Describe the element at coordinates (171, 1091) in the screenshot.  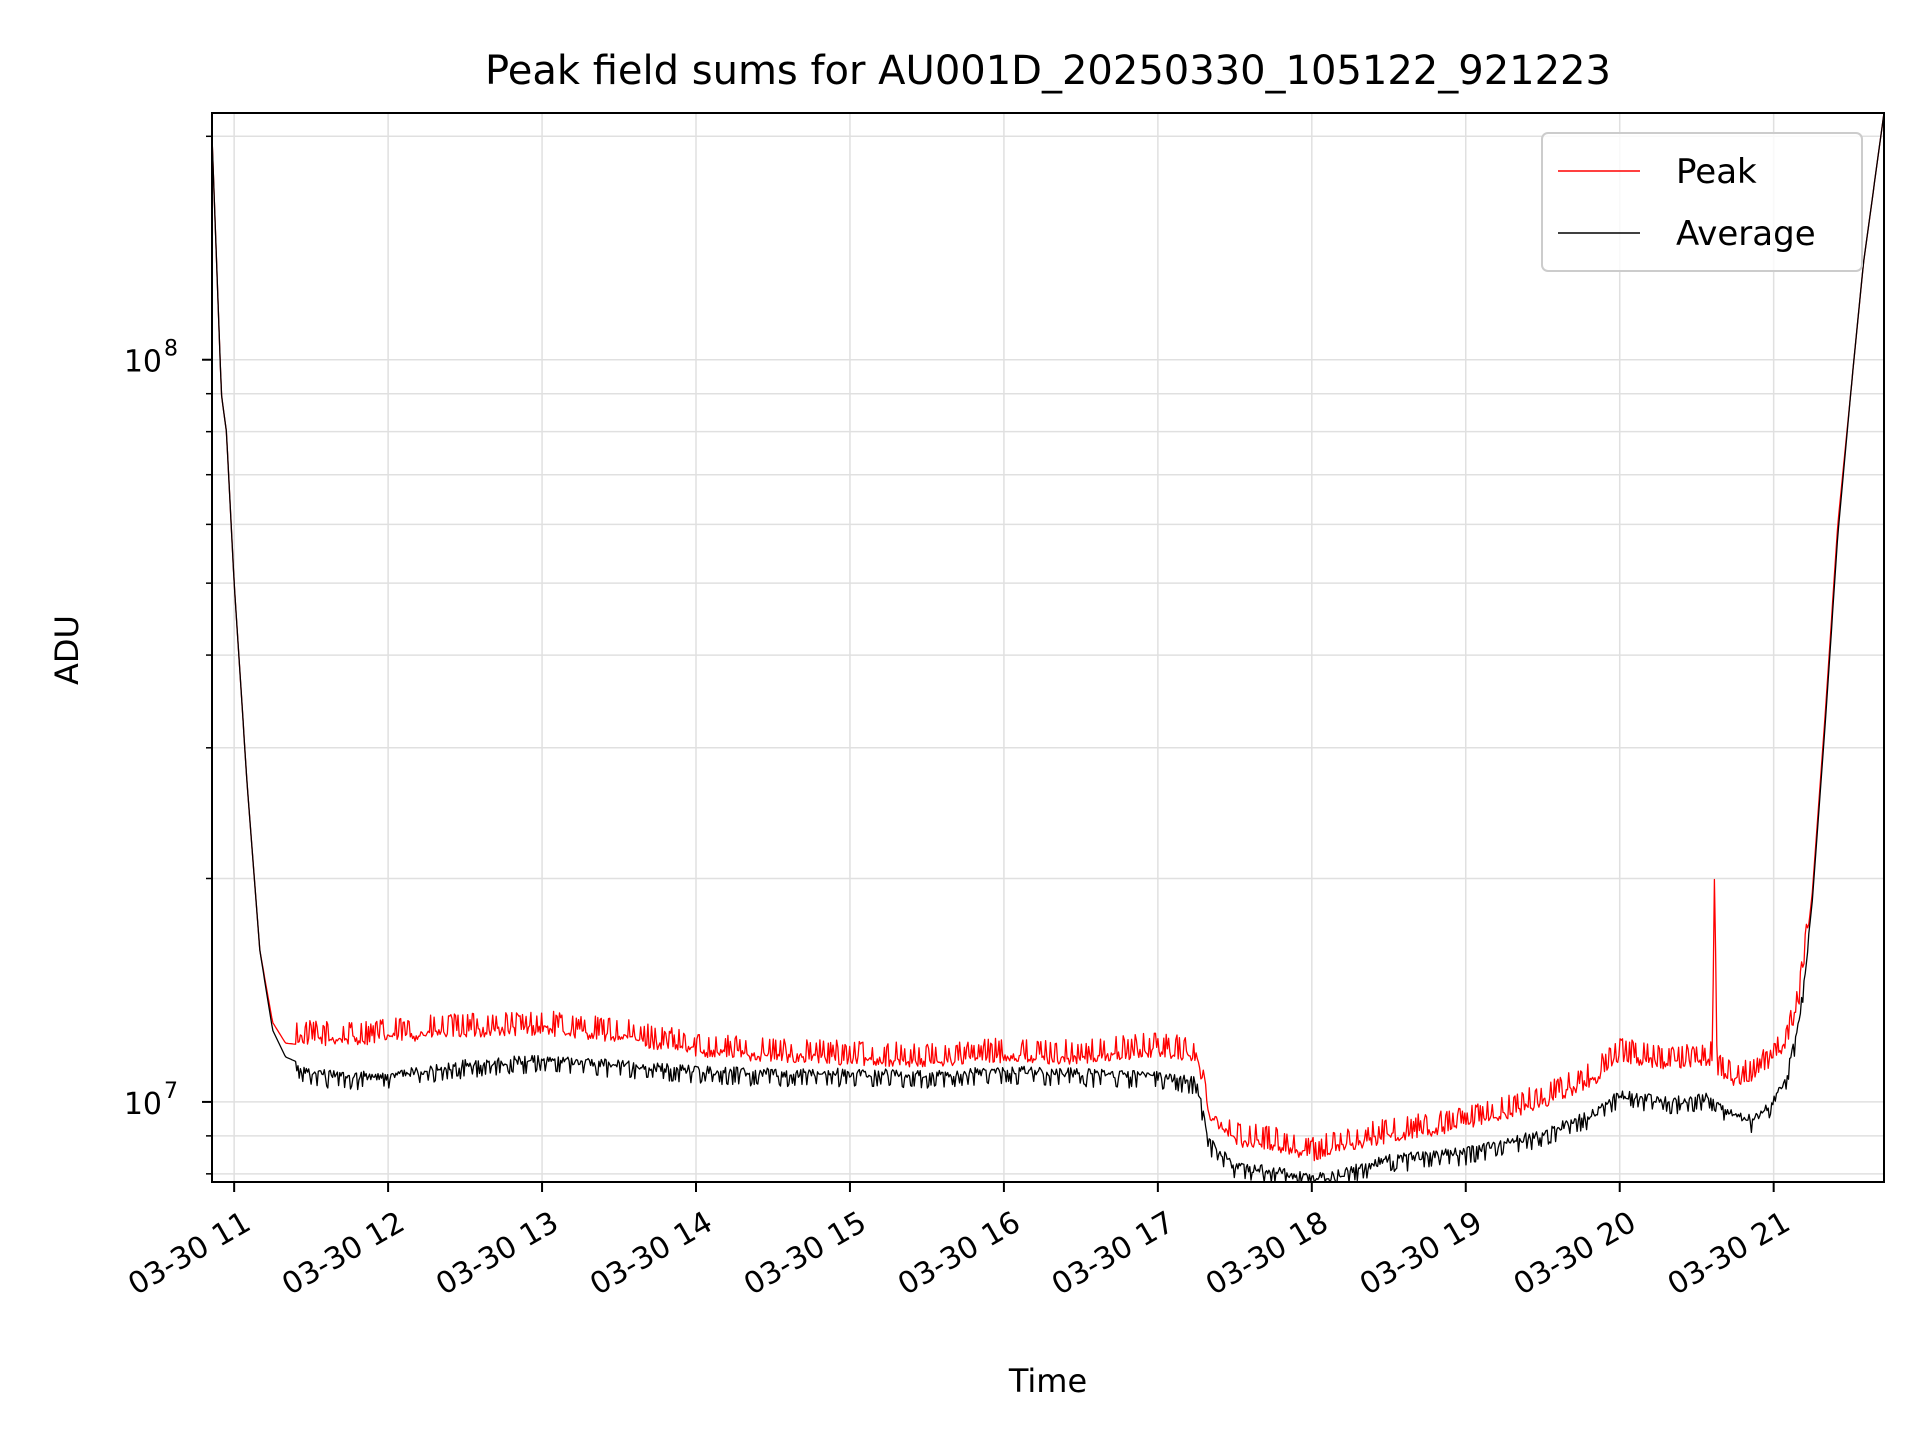
I see `y-tick-exponent: 7` at that location.